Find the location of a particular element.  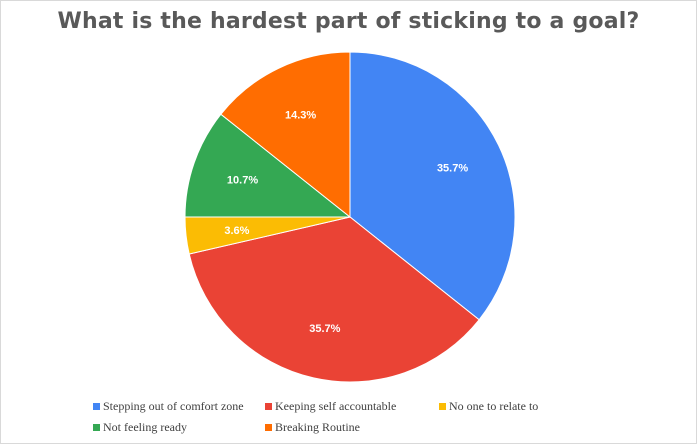

legend-item-stepping-out: Stepping out of comfort zone is located at coordinates (168, 406).